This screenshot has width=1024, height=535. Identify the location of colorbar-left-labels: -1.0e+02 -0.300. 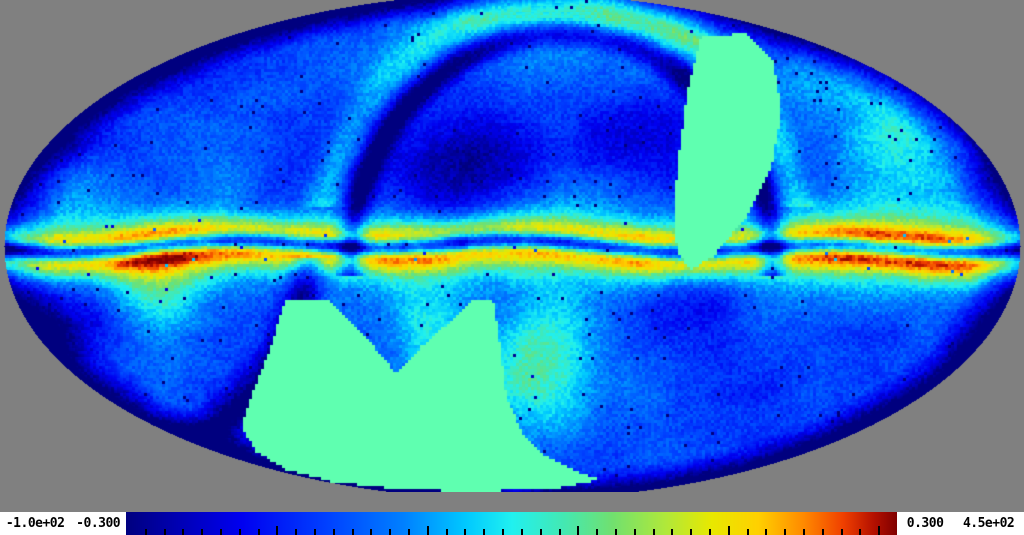
(63, 523).